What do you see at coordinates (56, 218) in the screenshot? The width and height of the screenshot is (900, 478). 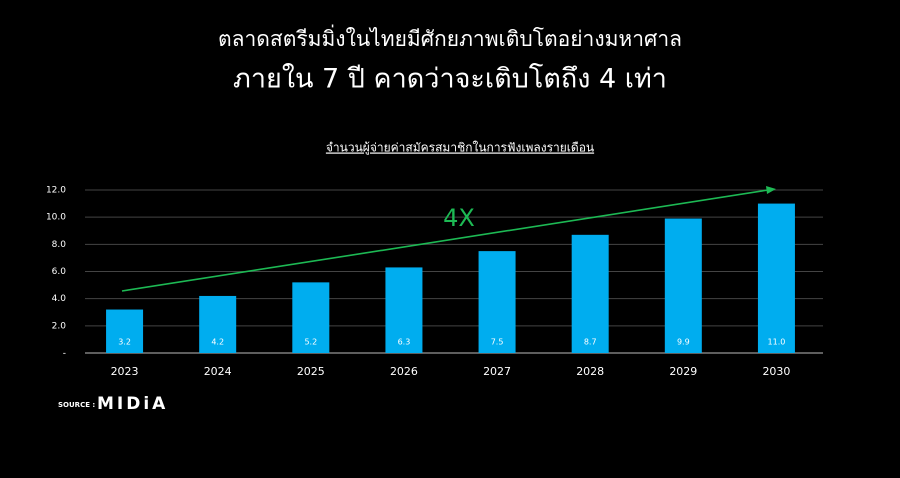 I see `y-tick-label: 10.0` at bounding box center [56, 218].